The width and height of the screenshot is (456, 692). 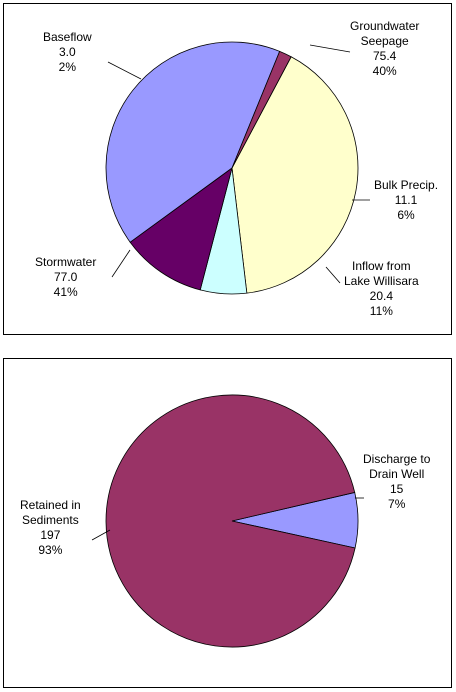 What do you see at coordinates (193, 142) in the screenshot?
I see `pie-slice-stormwater` at bounding box center [193, 142].